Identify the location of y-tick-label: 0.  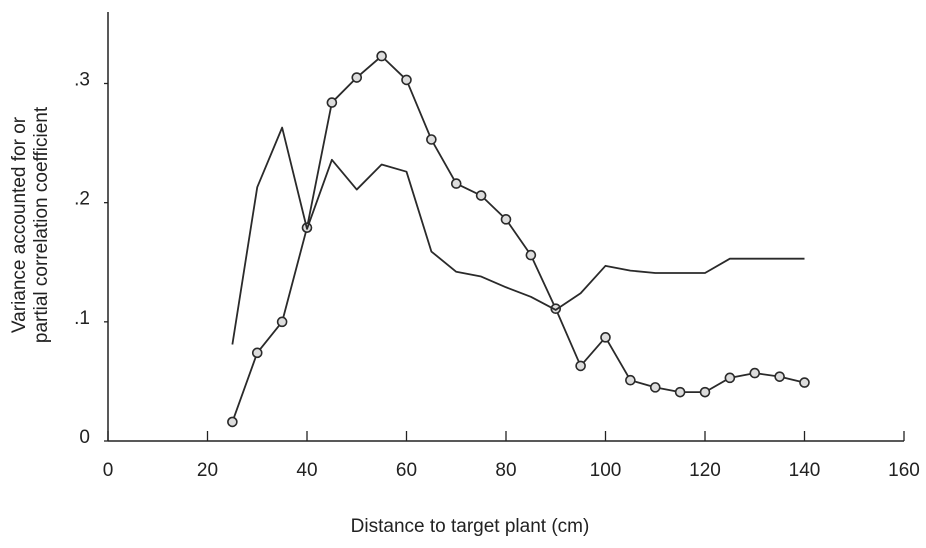
(84, 437).